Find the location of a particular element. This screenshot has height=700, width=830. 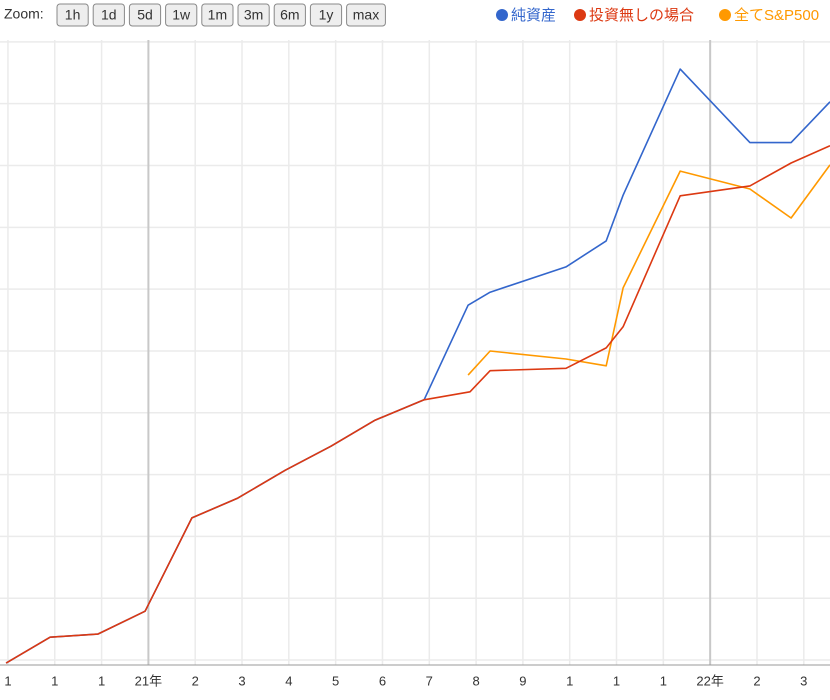

zoom-button-label: 1m is located at coordinates (217, 15).